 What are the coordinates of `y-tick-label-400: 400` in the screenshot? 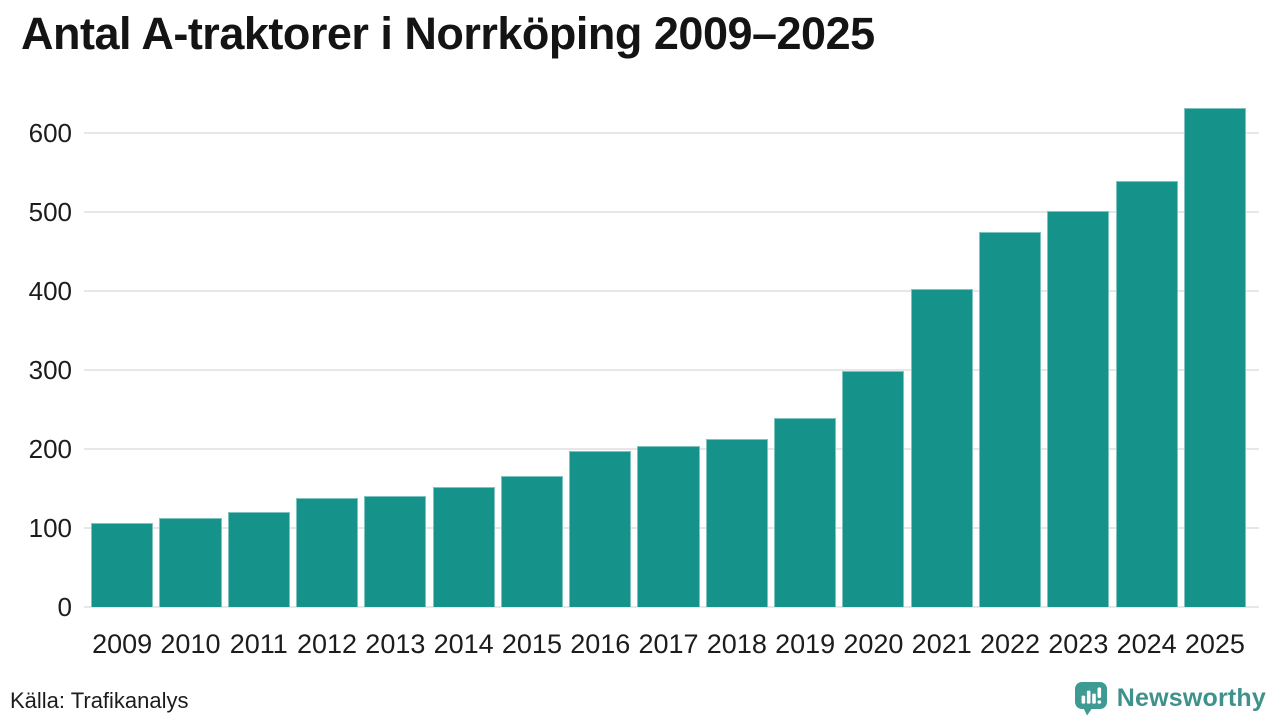 It's located at (50, 291).